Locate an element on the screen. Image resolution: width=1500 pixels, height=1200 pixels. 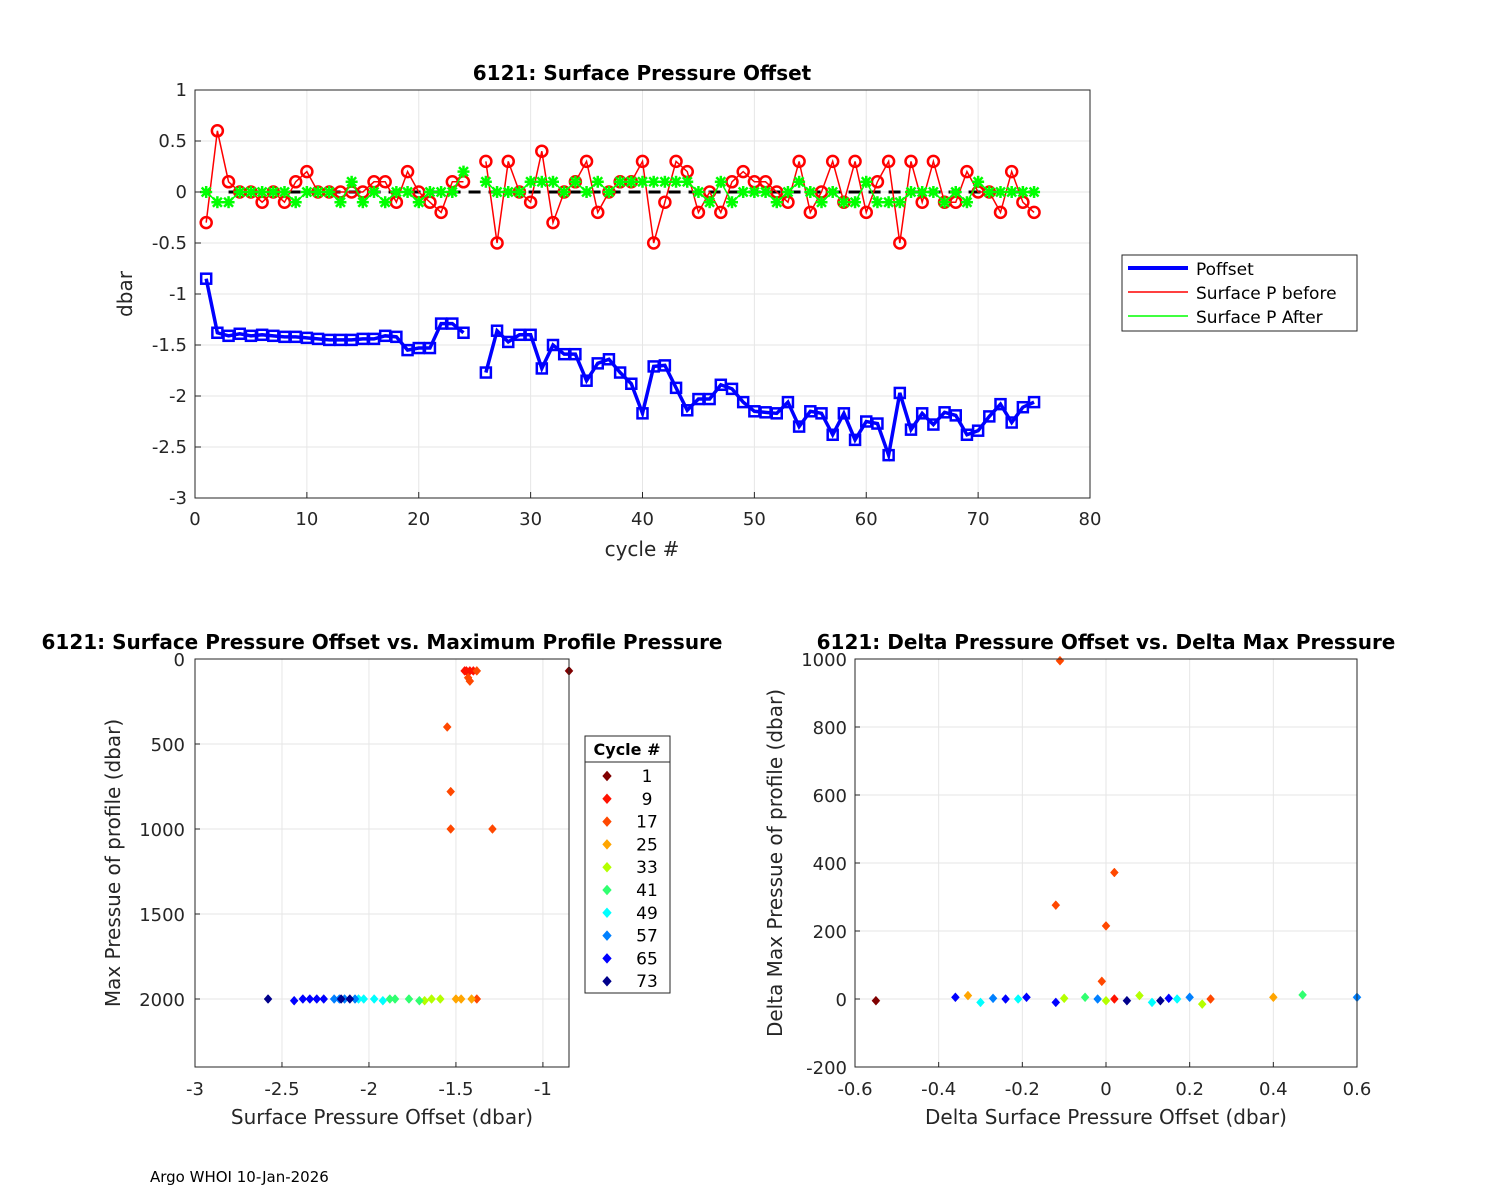
top-tick-label-y: -0.5 is located at coordinates (169, 243).